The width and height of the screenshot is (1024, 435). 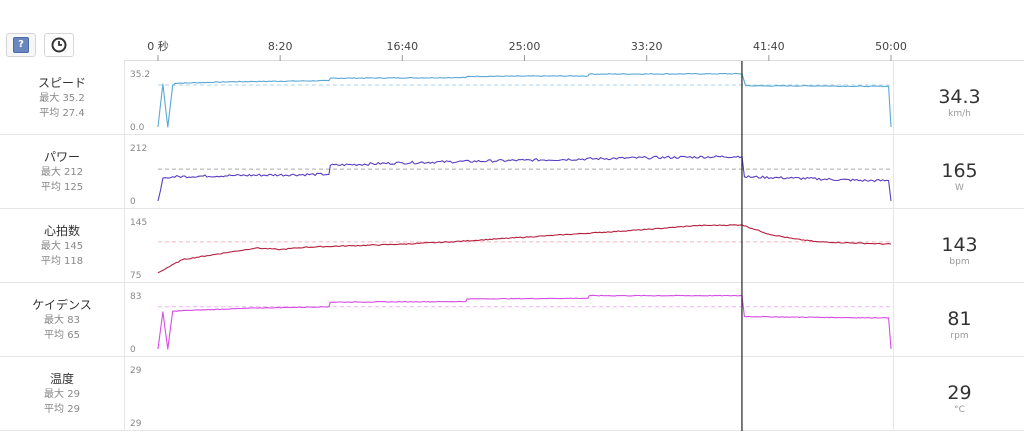 I want to click on metric-max: 最大 35.2, so click(x=62, y=98).